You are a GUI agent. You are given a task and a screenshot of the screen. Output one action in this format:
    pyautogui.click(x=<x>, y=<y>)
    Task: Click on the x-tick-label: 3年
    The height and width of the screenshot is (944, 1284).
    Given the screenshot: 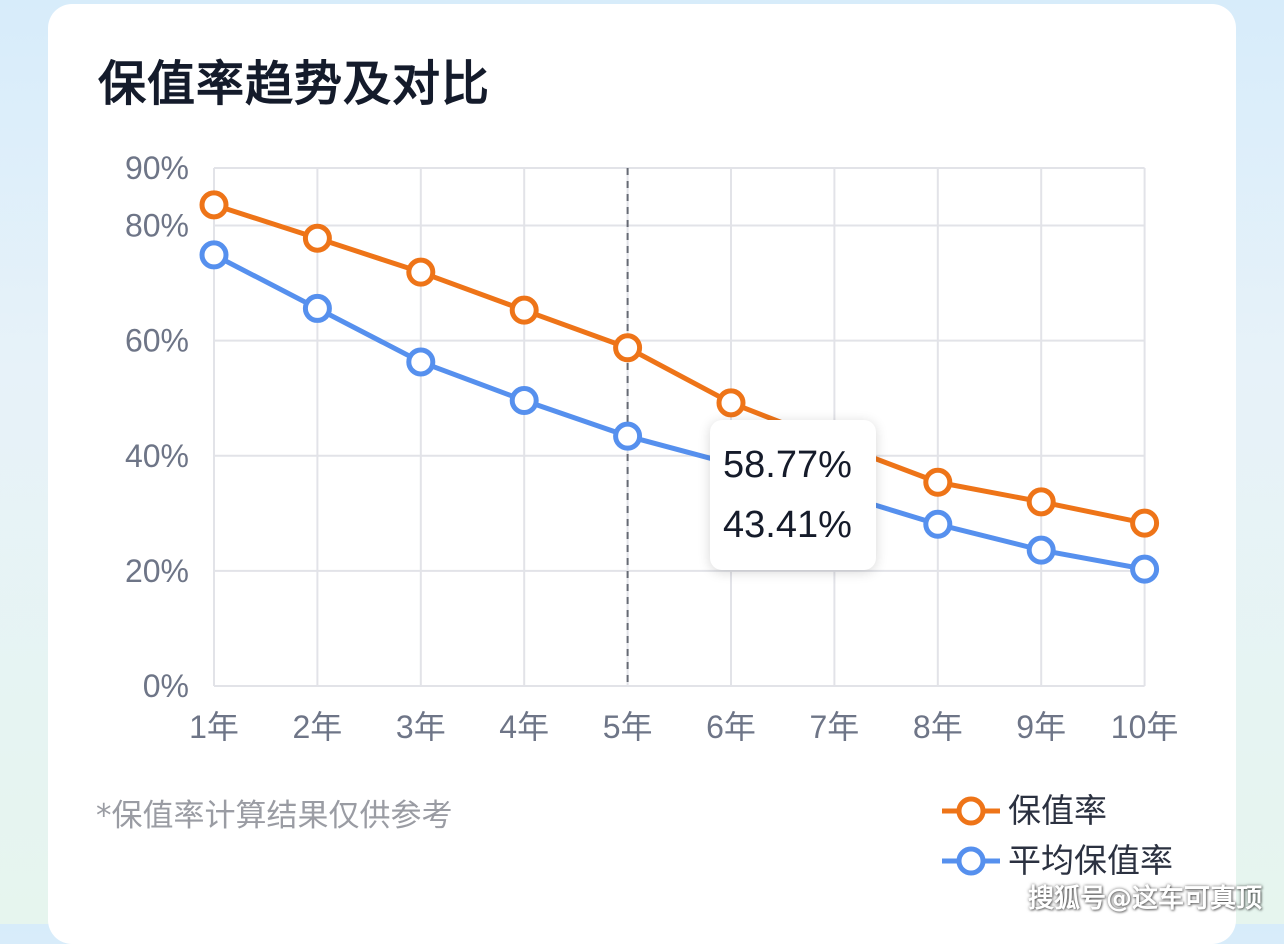 What is the action you would take?
    pyautogui.click(x=421, y=727)
    